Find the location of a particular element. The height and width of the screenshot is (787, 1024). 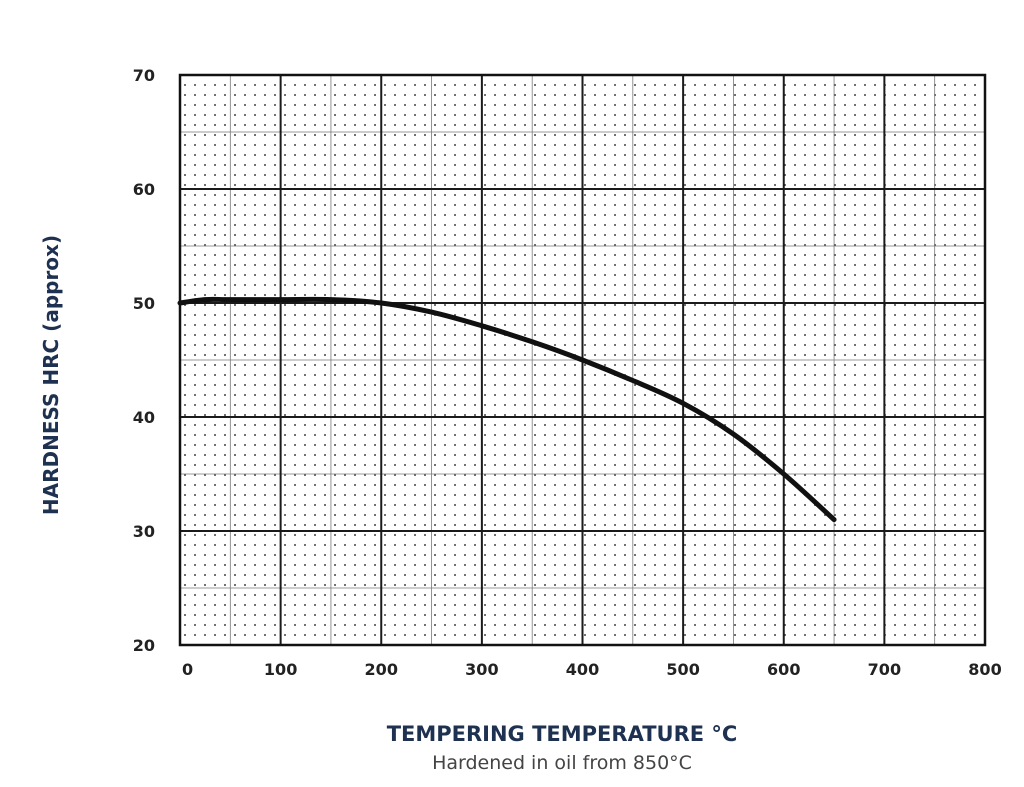

y-tick-label: 40 is located at coordinates (144, 417).